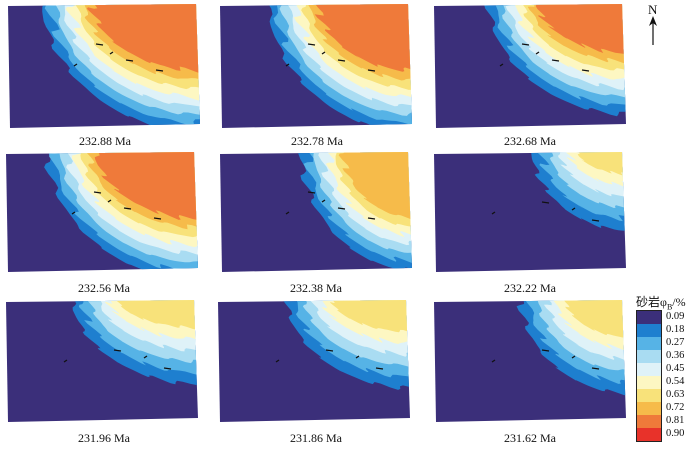  I want to click on panel-label-9: 231.62 Ma, so click(530, 438).